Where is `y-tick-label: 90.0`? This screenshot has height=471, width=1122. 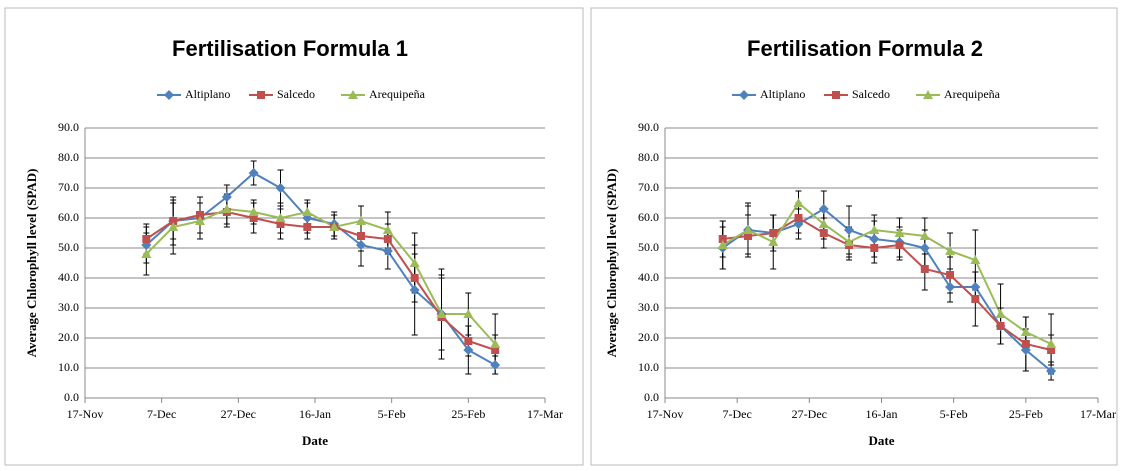 y-tick-label: 90.0 is located at coordinates (68, 127).